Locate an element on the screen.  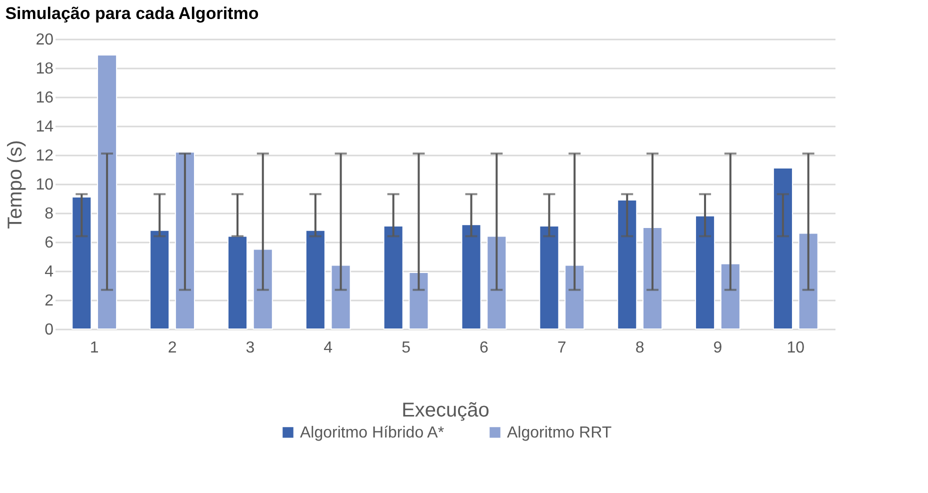
x-tick-label: 3 is located at coordinates (250, 348).